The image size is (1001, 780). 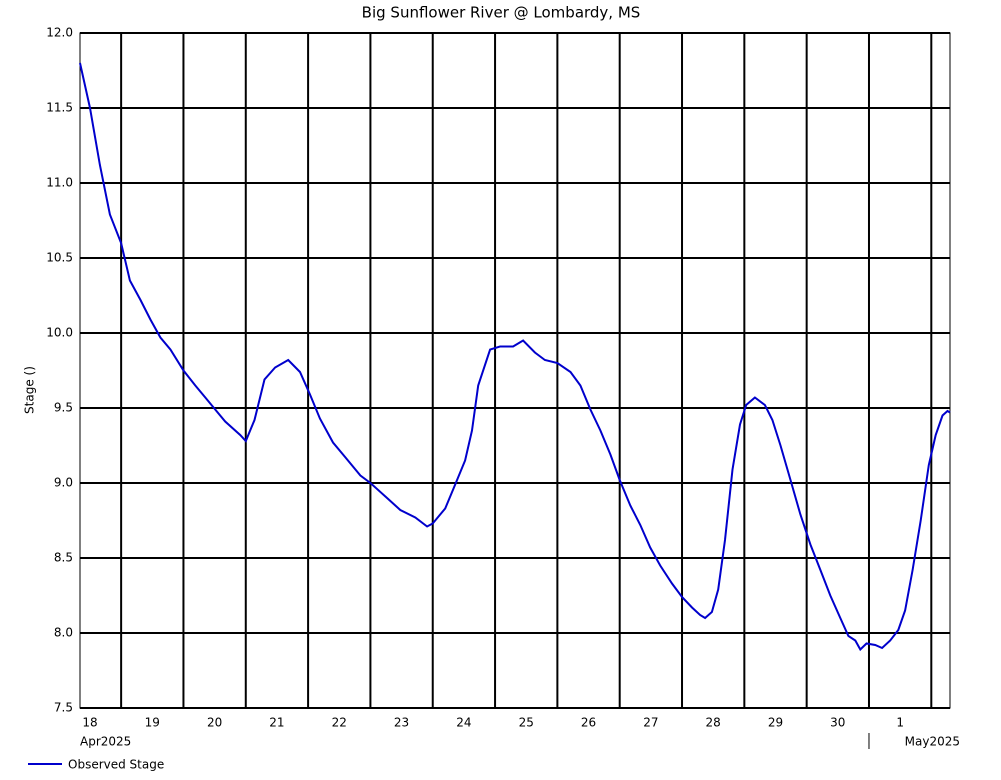 What do you see at coordinates (105, 742) in the screenshot?
I see `month-label: Apr2025` at bounding box center [105, 742].